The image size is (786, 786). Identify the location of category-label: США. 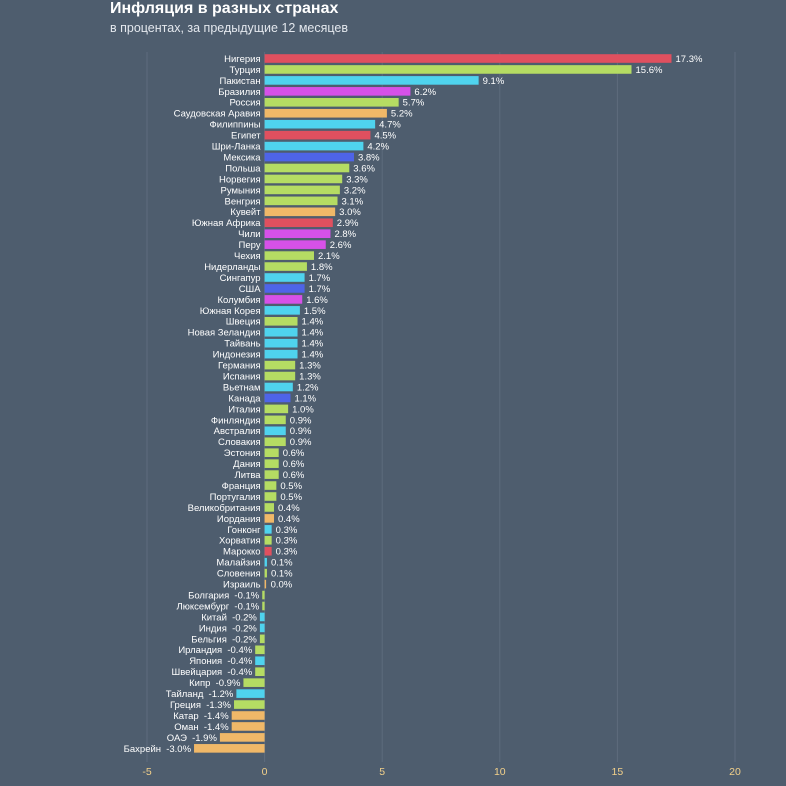
(250, 289).